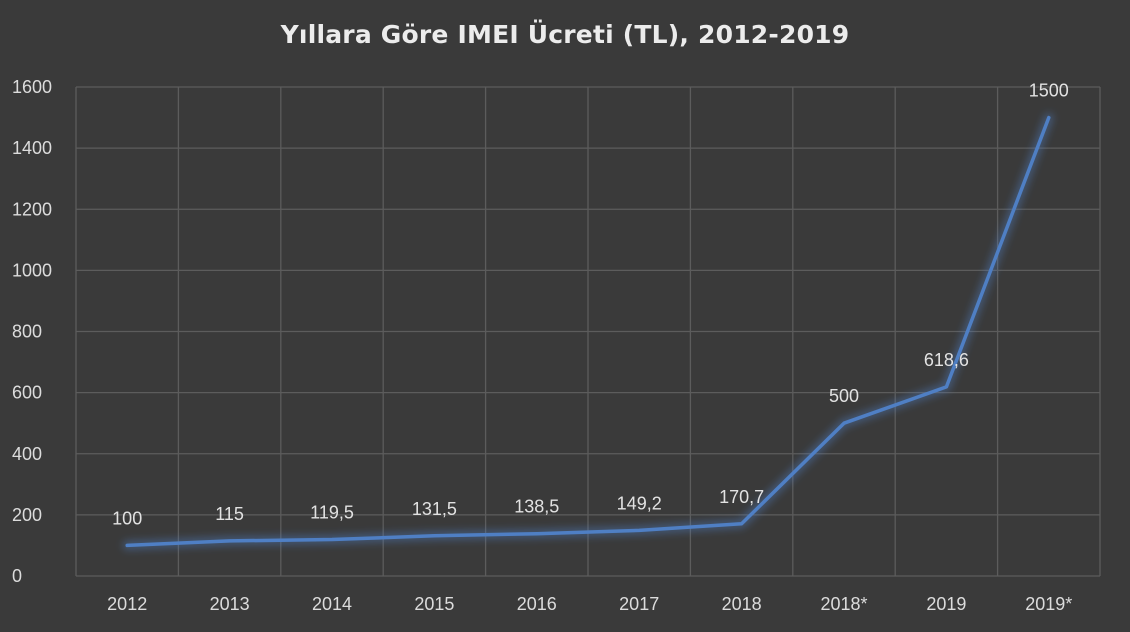  What do you see at coordinates (565, 34) in the screenshot?
I see `chart-title: Yıllara Göre IMEI Ücreti (TL), 2012-2019` at bounding box center [565, 34].